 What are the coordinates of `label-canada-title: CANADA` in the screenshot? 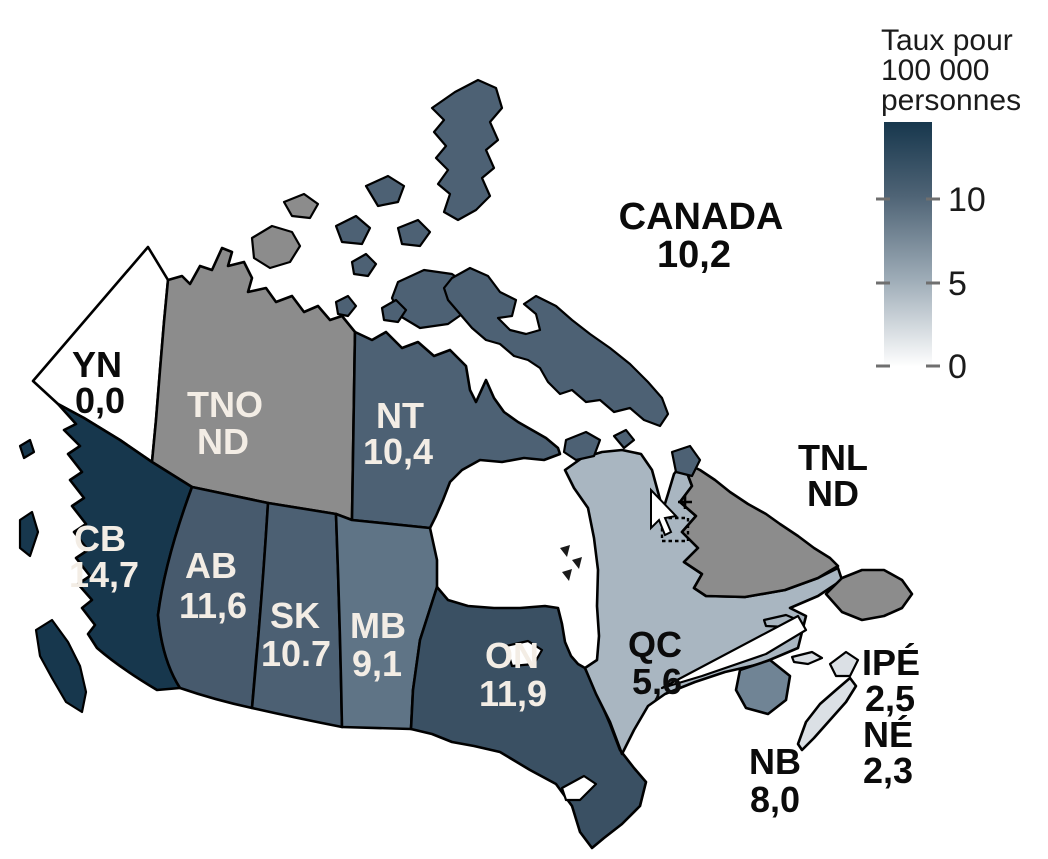 It's located at (701, 217).